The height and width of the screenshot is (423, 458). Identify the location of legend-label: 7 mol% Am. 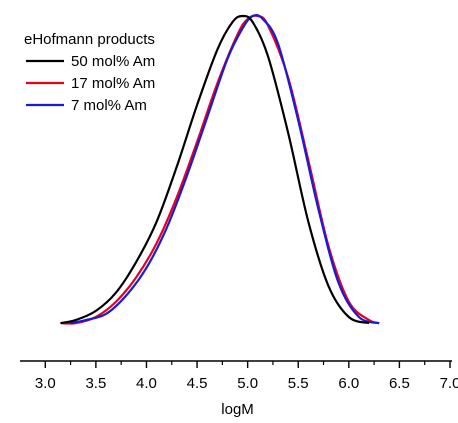
(109, 105).